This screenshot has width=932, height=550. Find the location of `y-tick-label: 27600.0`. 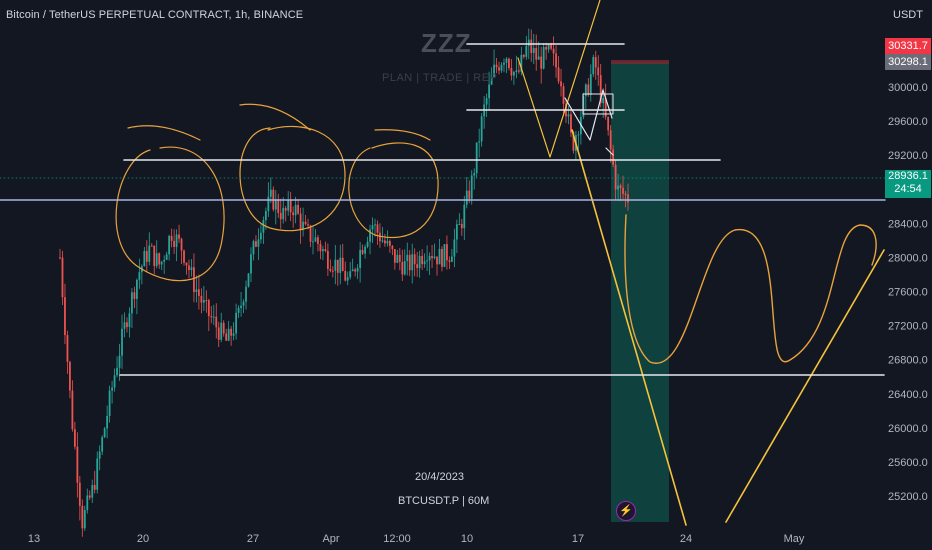

y-tick-label: 27600.0 is located at coordinates (908, 293).